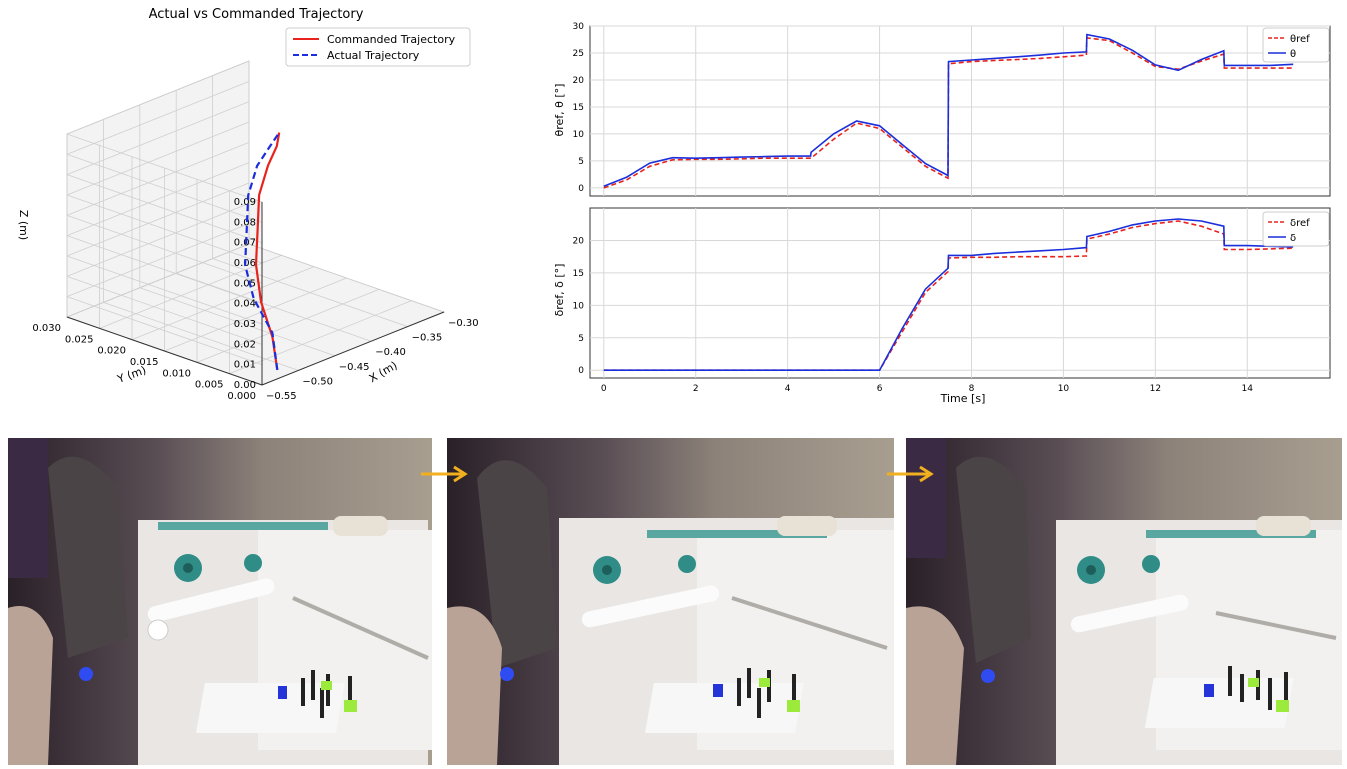  I want to click on frame-1-illustration, so click(220, 601).